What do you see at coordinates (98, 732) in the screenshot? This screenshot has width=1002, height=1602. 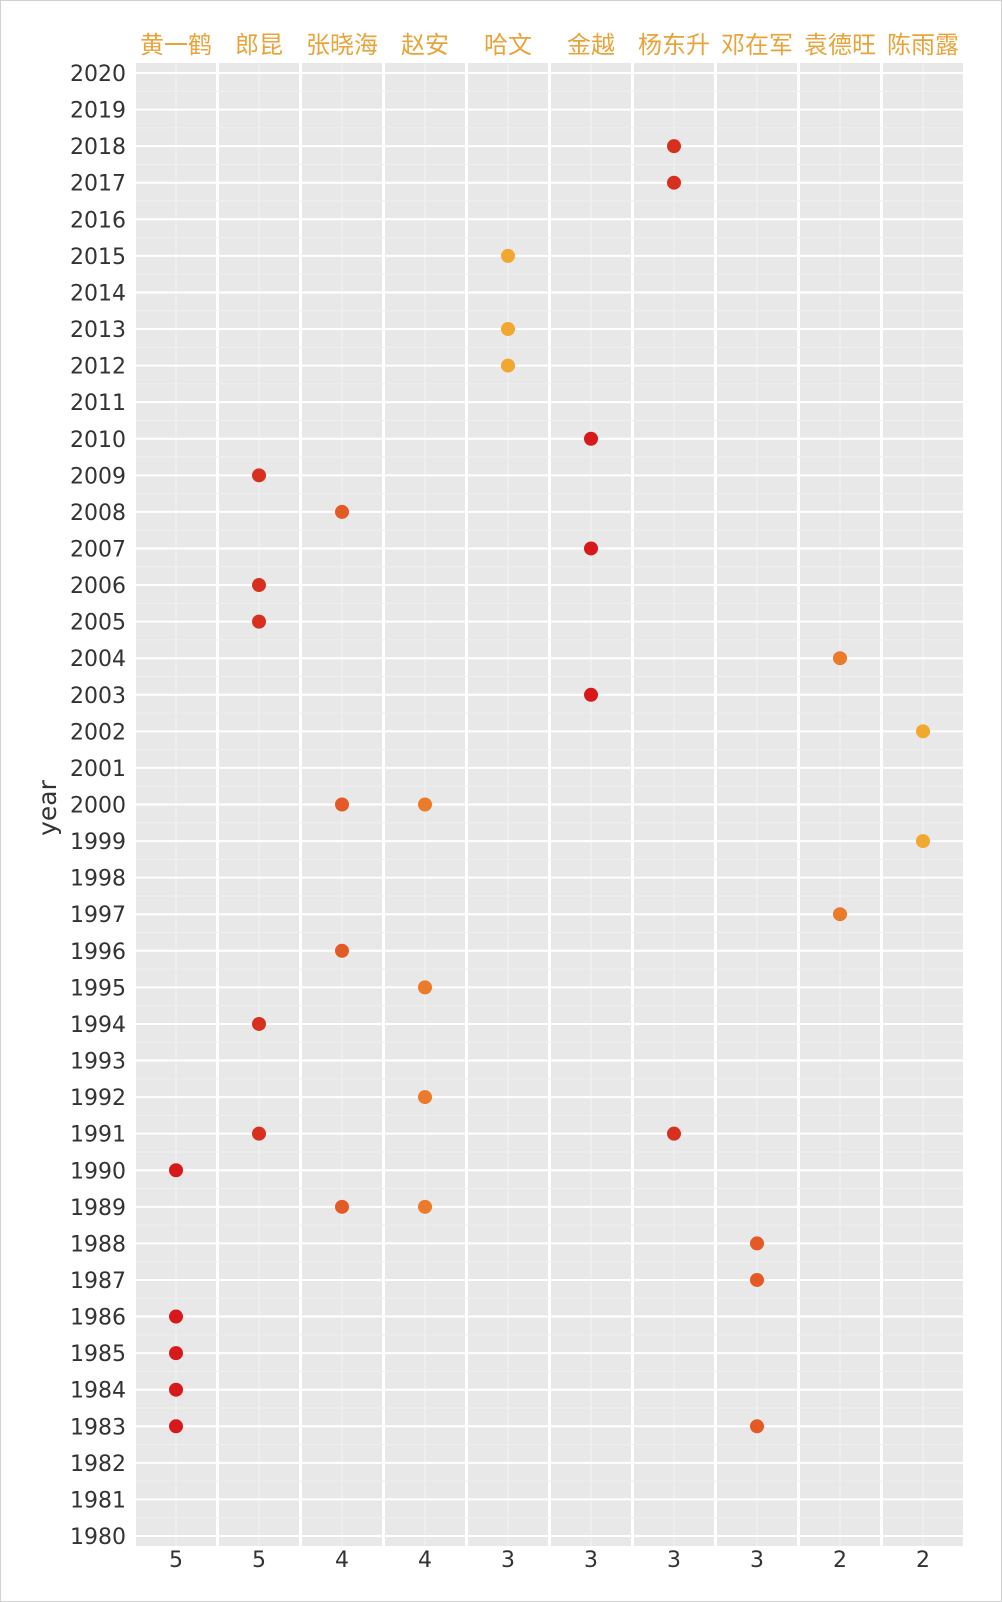 I see `y-tick-label: 2002` at bounding box center [98, 732].